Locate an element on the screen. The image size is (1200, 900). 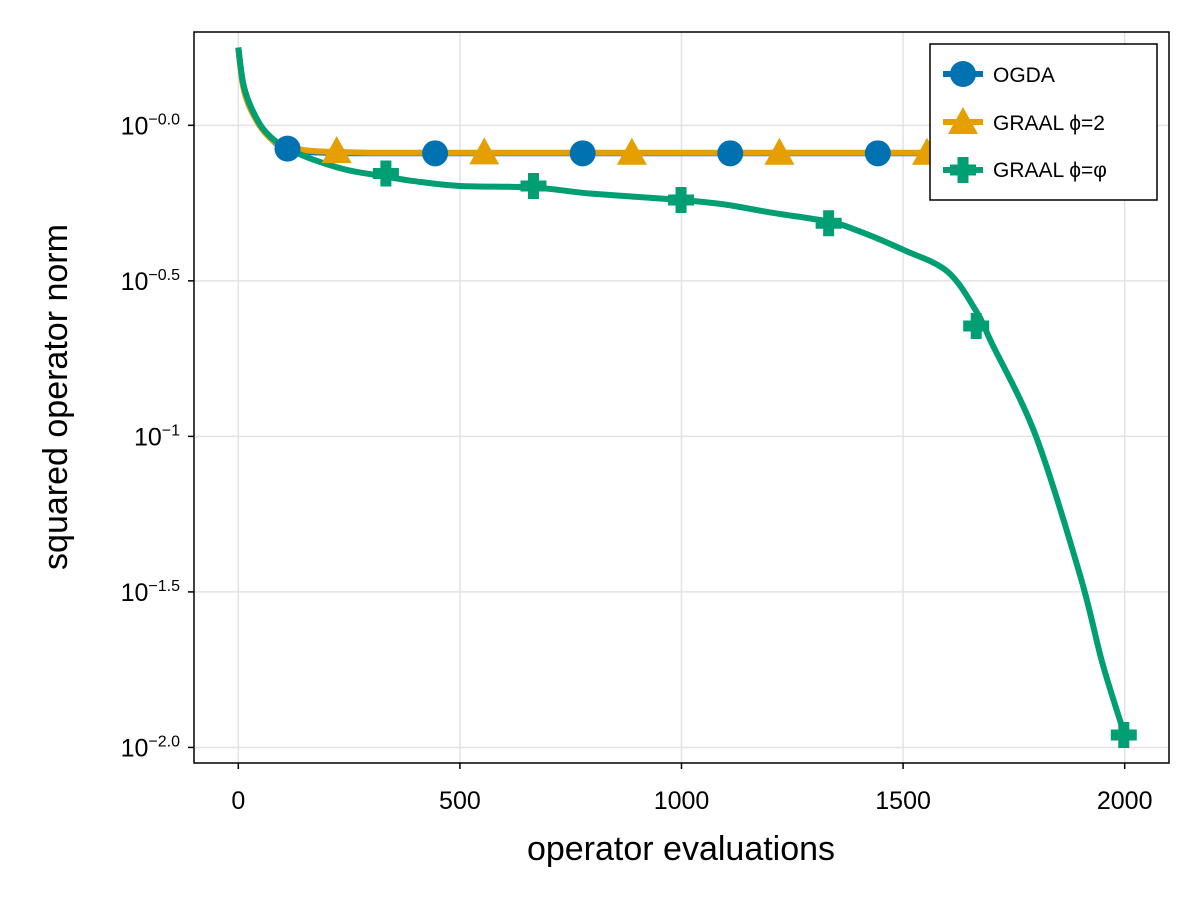
y-tick-label: 10−0.5 is located at coordinates (151, 281).